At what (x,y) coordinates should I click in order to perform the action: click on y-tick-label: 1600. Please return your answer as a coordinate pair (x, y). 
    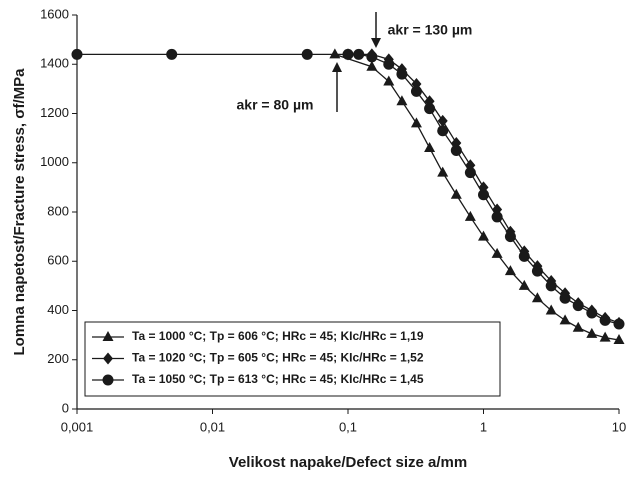
    Looking at the image, I should click on (54, 13).